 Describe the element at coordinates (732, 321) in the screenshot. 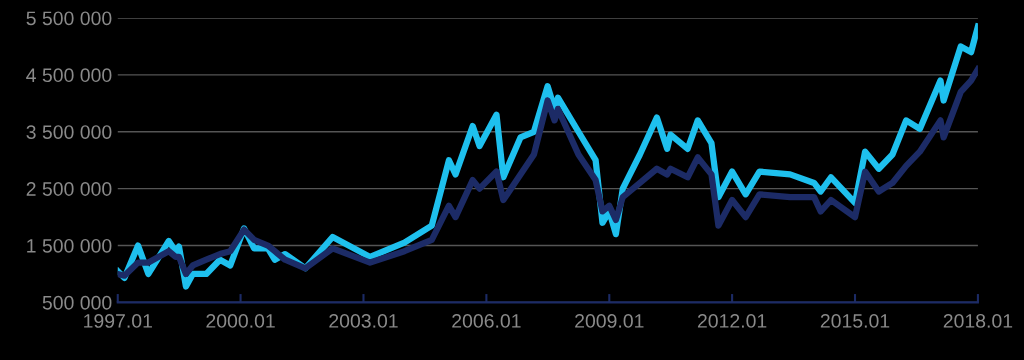

I see `x-tick-label: 2012.01` at that location.